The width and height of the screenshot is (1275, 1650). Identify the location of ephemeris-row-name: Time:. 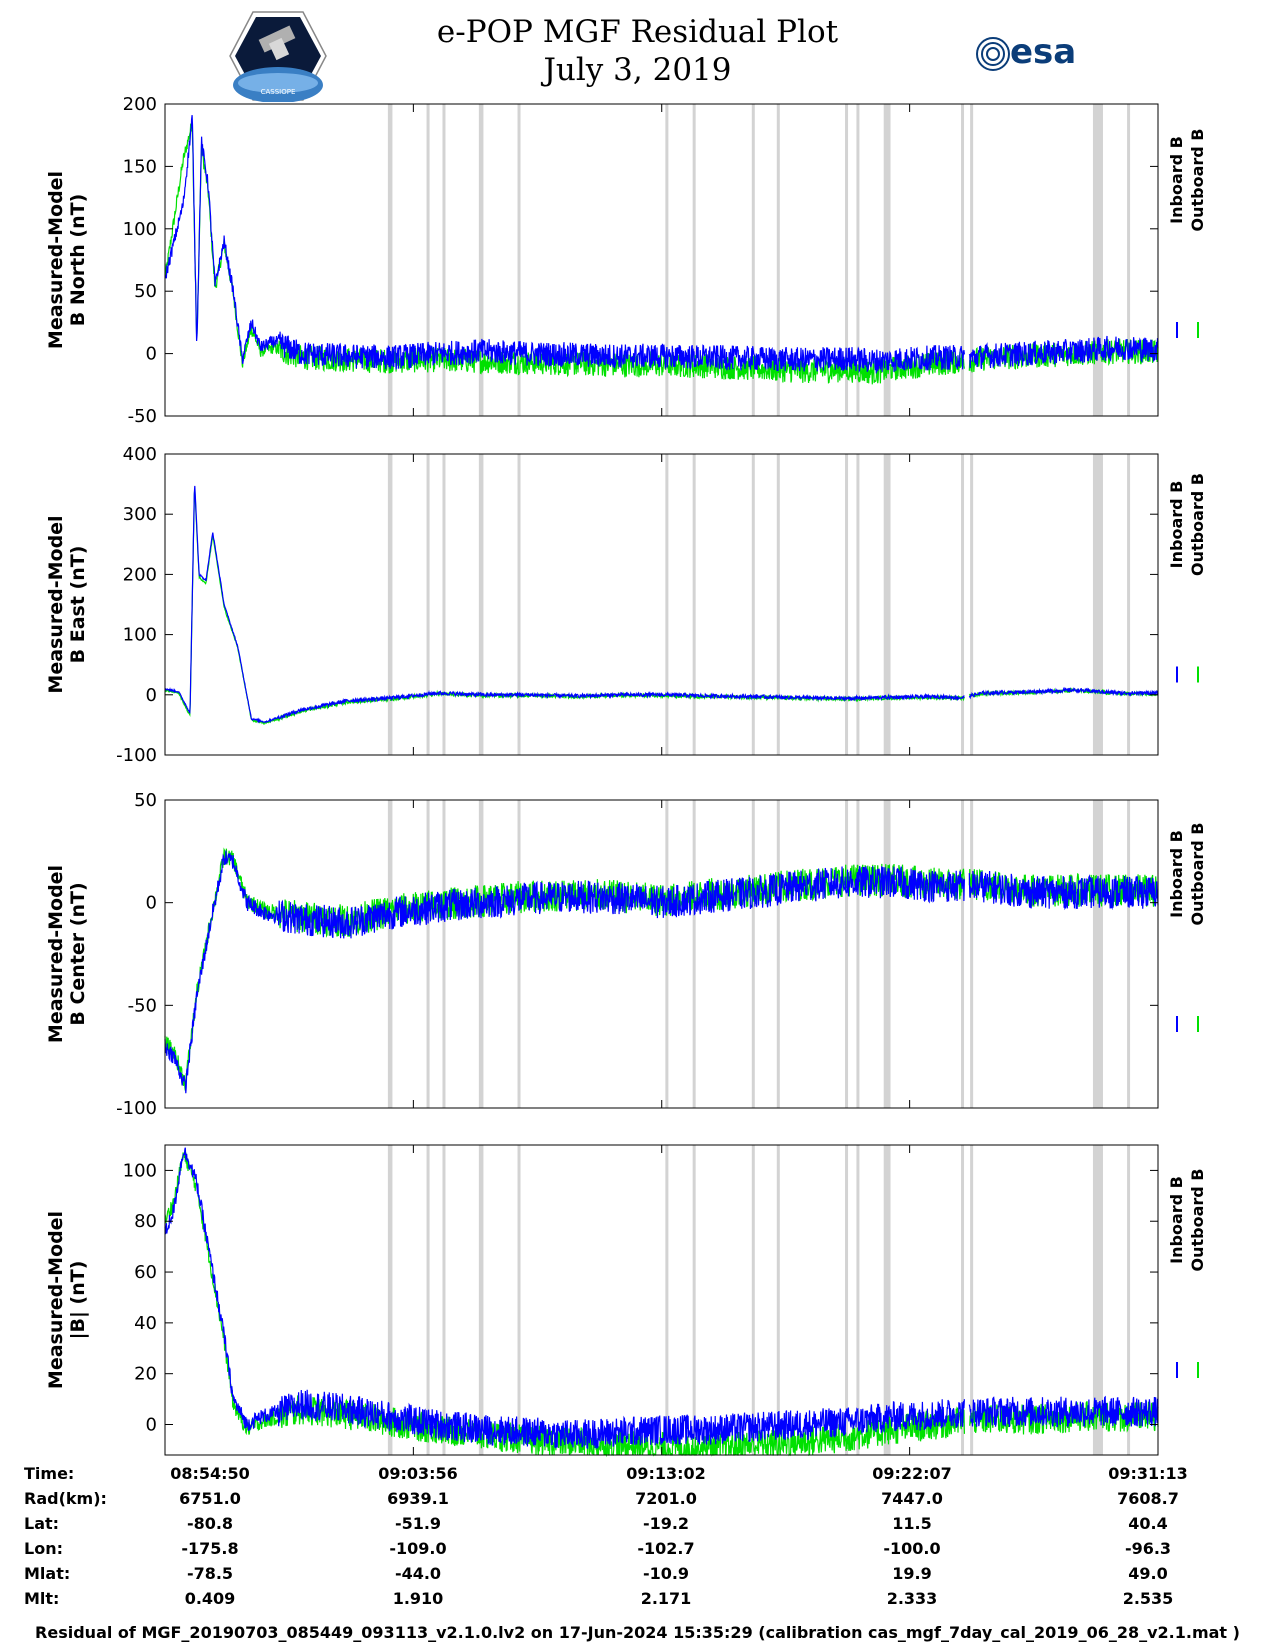
(49, 1473).